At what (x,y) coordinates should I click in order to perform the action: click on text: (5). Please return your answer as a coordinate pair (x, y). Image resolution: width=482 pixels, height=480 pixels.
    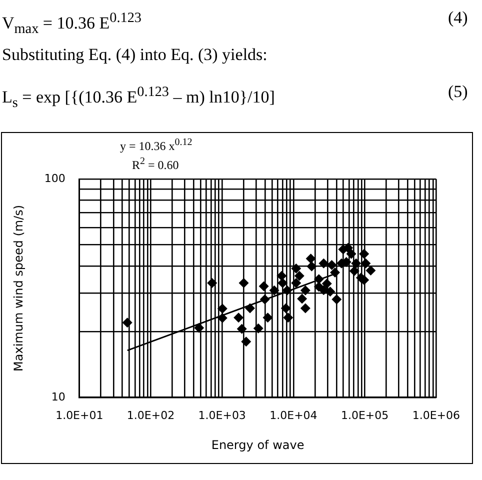
    Looking at the image, I should click on (458, 92).